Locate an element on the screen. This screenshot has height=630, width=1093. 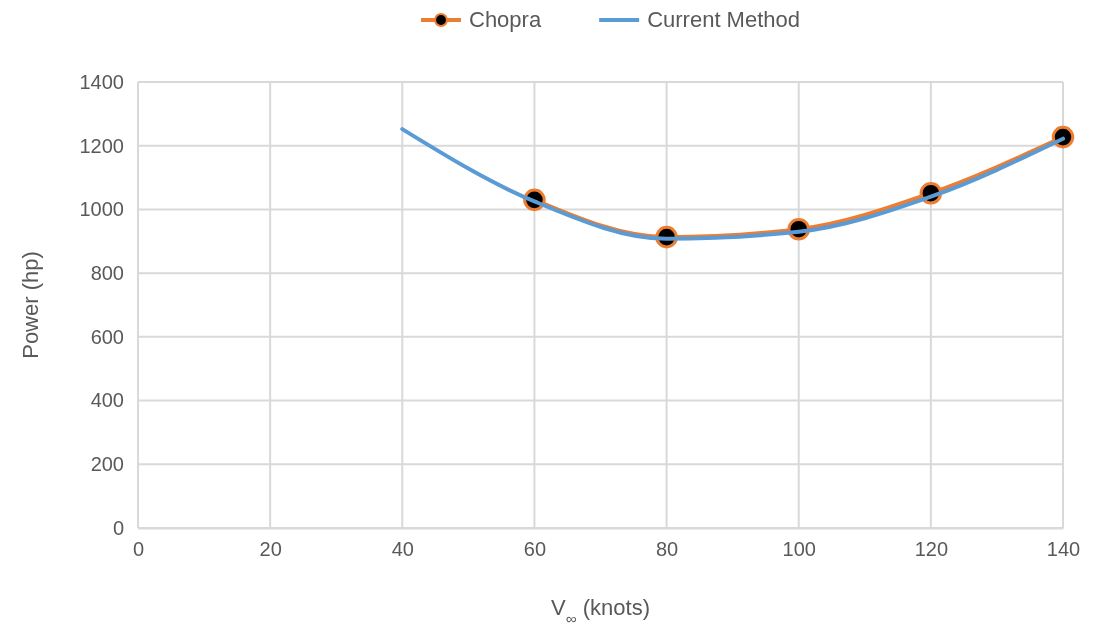
x-tick-label: 120 is located at coordinates (931, 549).